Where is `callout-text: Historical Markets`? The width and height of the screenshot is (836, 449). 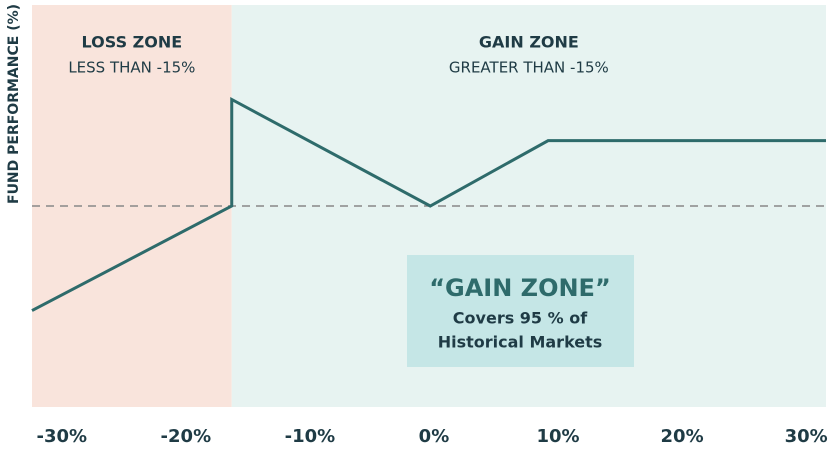 callout-text: Historical Markets is located at coordinates (520, 342).